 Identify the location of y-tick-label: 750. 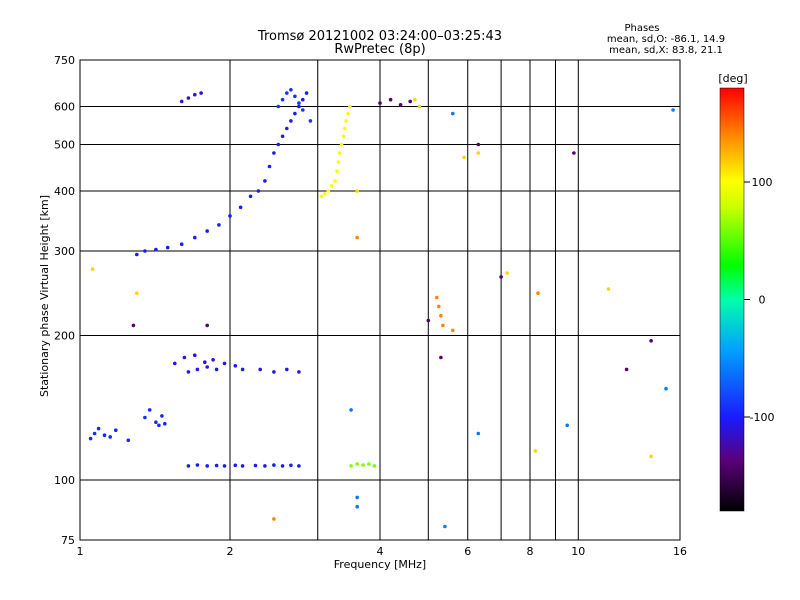
(64, 60).